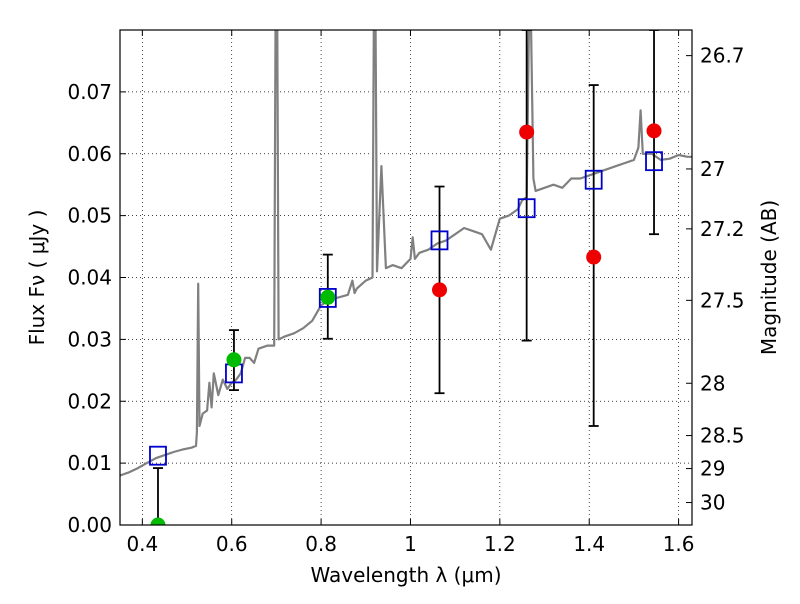 The image size is (800, 604). I want to click on x-tick-label: 1.4, so click(589, 544).